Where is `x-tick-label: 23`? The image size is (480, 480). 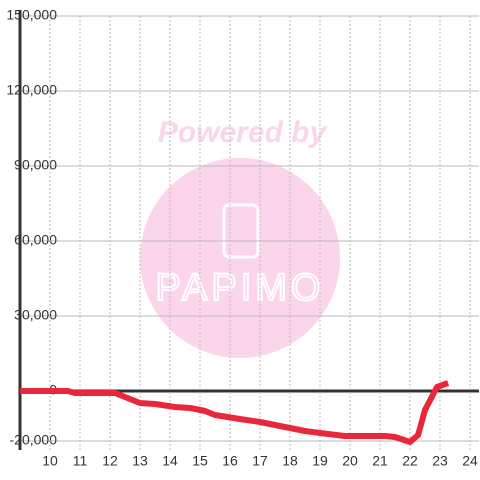
x-tick-label: 23 is located at coordinates (440, 461).